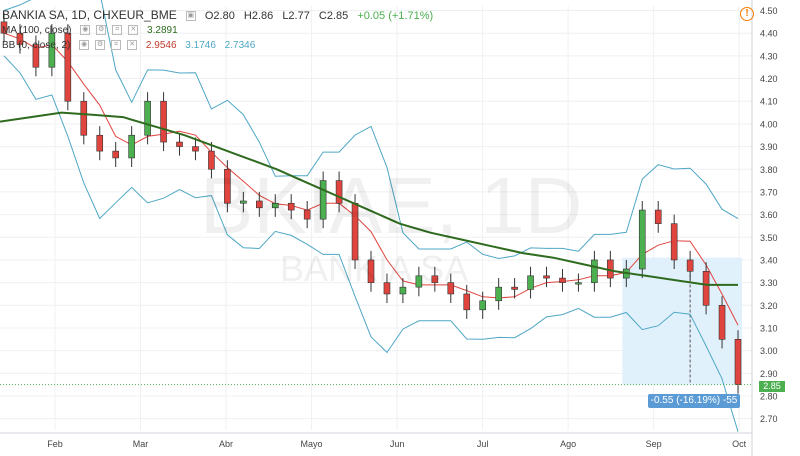 The height and width of the screenshot is (456, 800). What do you see at coordinates (769, 306) in the screenshot?
I see `y-tick-label: 3.20` at bounding box center [769, 306].